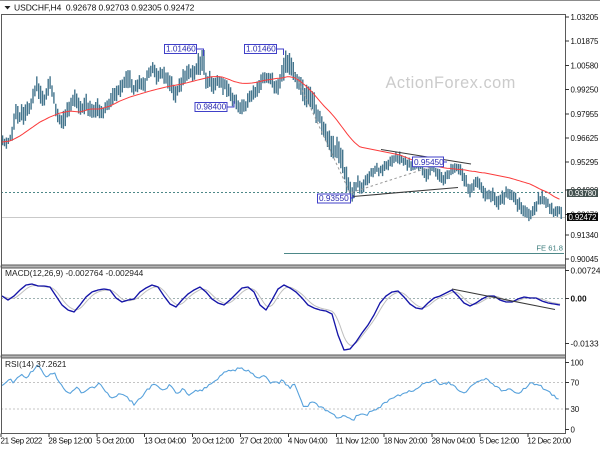 This screenshot has width=600, height=455. I want to click on svg-text: 21 Sep 2022, so click(22, 441).